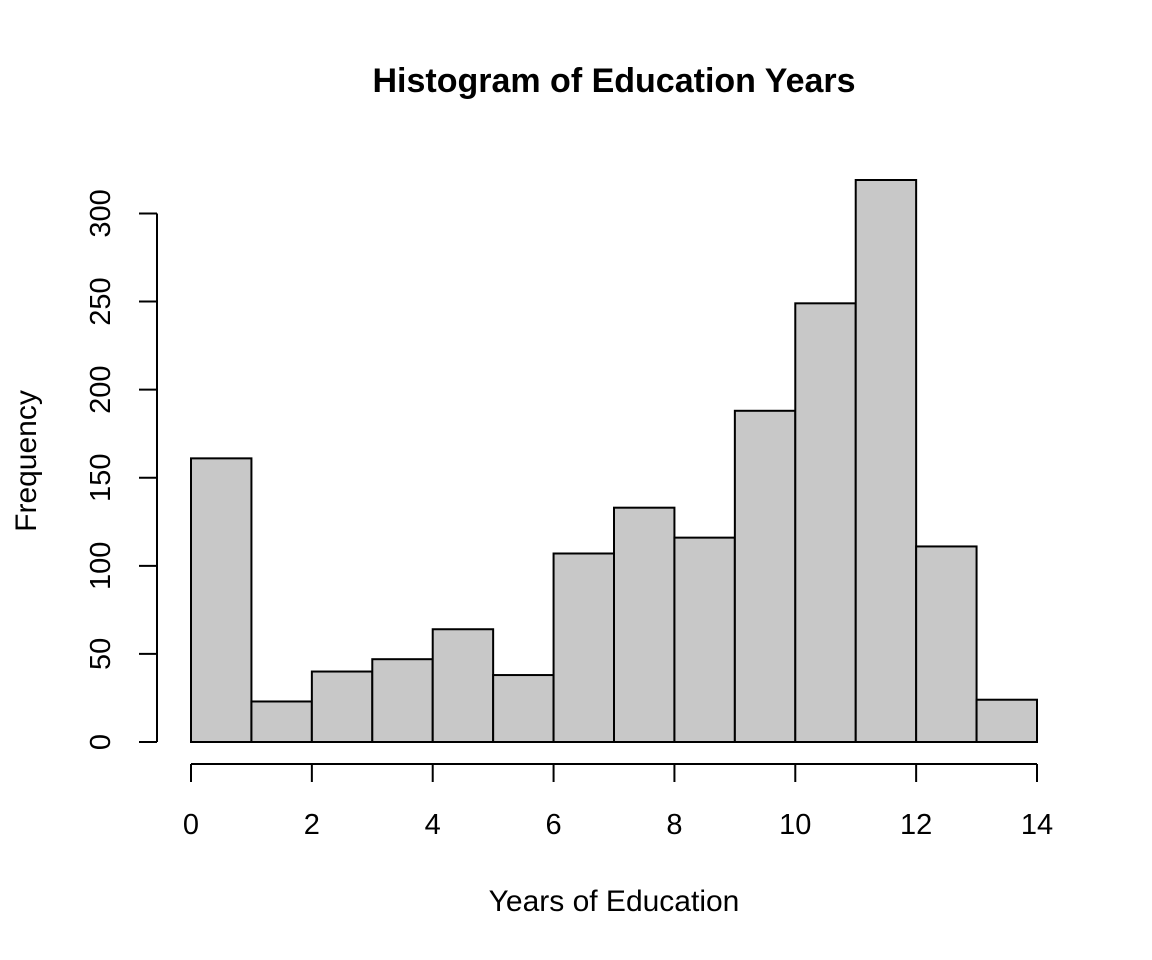 This screenshot has width=1152, height=960. What do you see at coordinates (312, 825) in the screenshot?
I see `x-tick-label: 2` at bounding box center [312, 825].